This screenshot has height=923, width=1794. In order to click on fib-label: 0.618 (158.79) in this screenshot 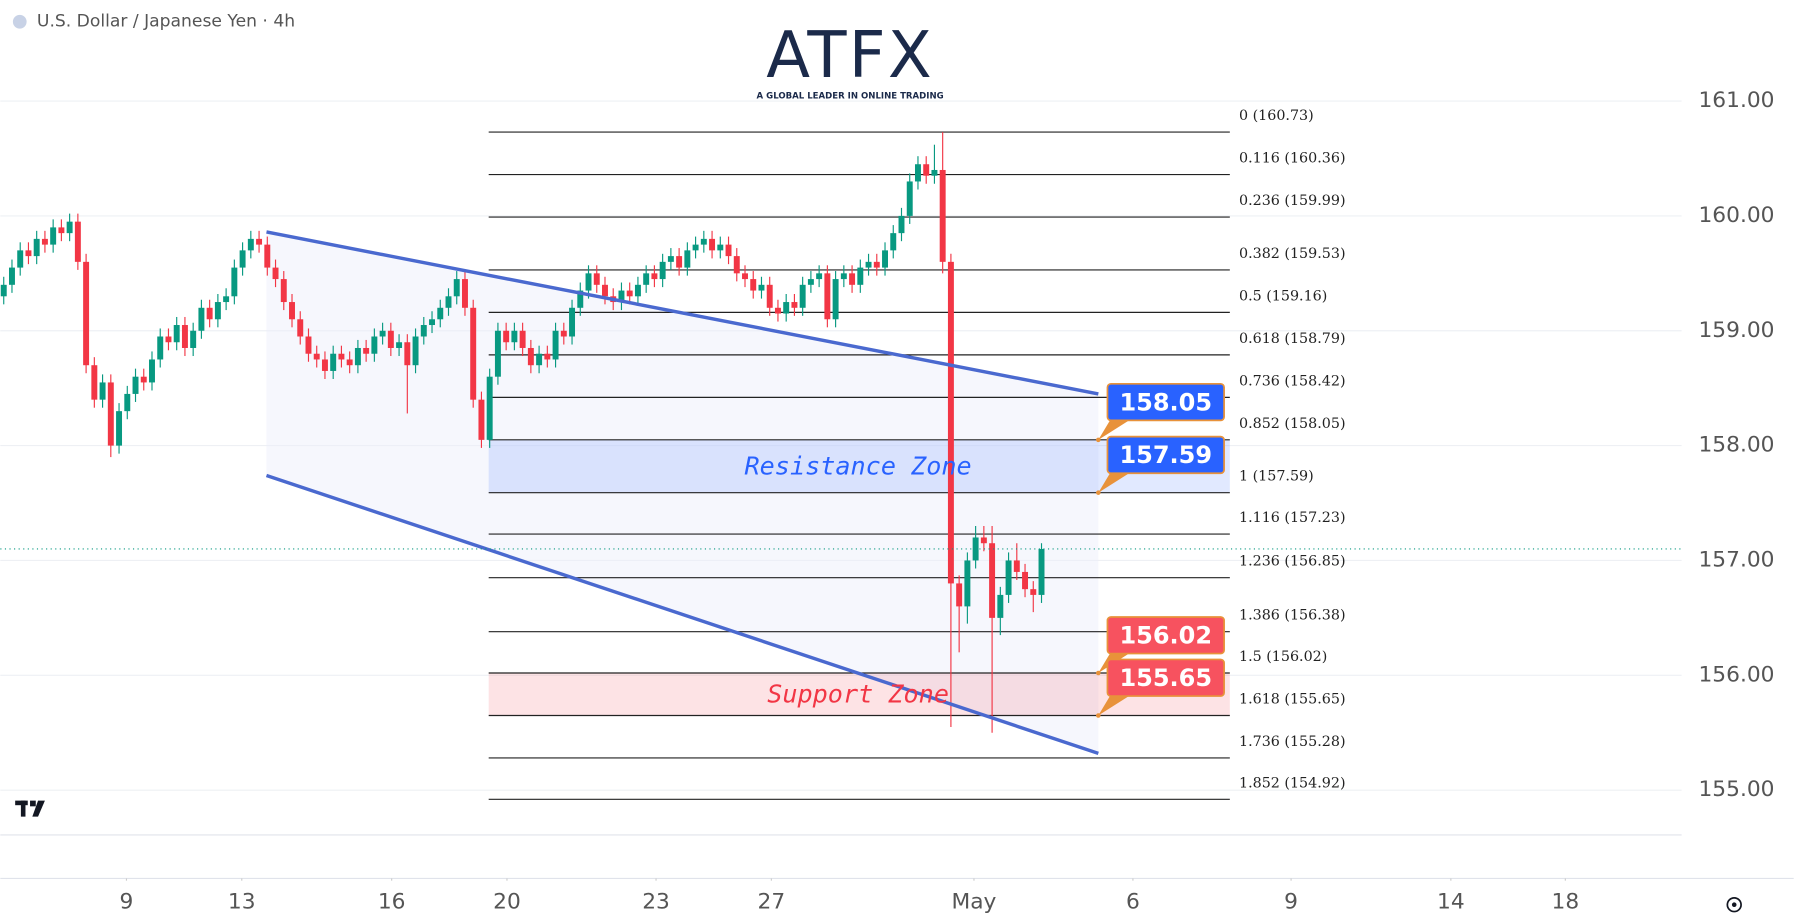, I will do `click(1292, 339)`.